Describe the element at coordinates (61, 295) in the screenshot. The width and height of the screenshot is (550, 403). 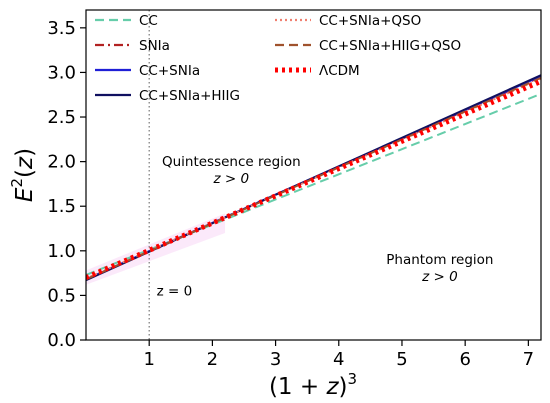
I see `y-tick-label: 0.5` at that location.